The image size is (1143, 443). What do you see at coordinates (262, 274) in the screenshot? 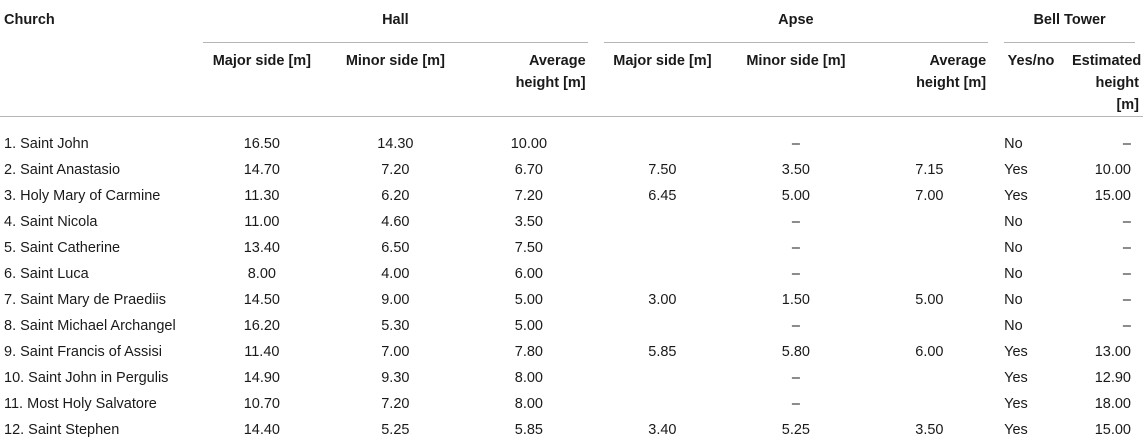
I see `hall-major-cell: 8.00` at bounding box center [262, 274].